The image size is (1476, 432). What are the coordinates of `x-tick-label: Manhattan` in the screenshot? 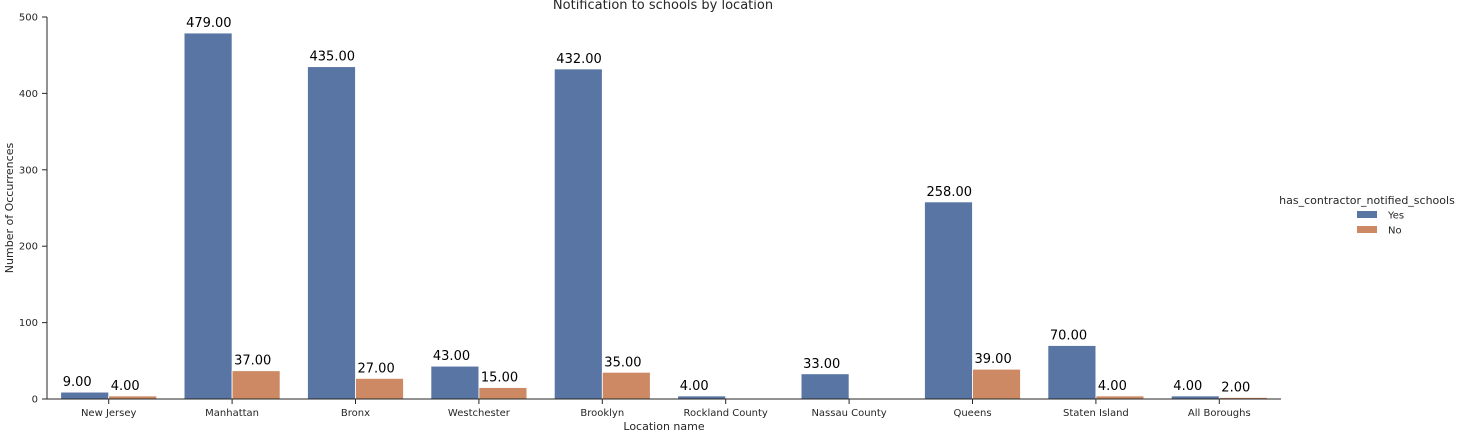 It's located at (232, 413).